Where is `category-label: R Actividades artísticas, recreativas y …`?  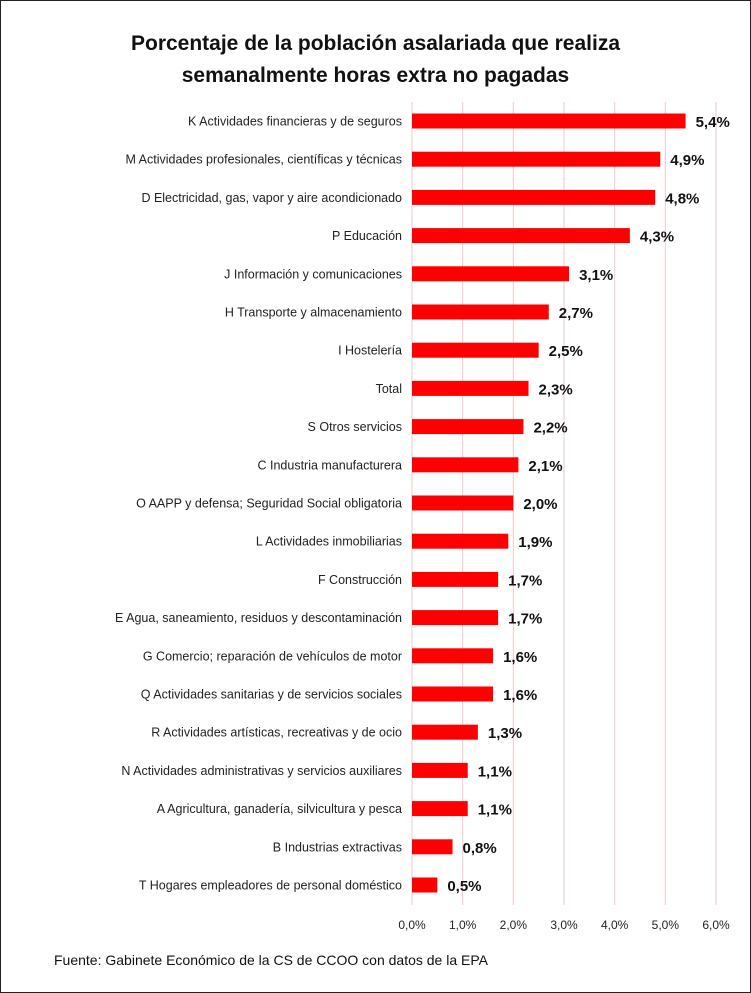
category-label: R Actividades artísticas, recreativas y … is located at coordinates (276, 733).